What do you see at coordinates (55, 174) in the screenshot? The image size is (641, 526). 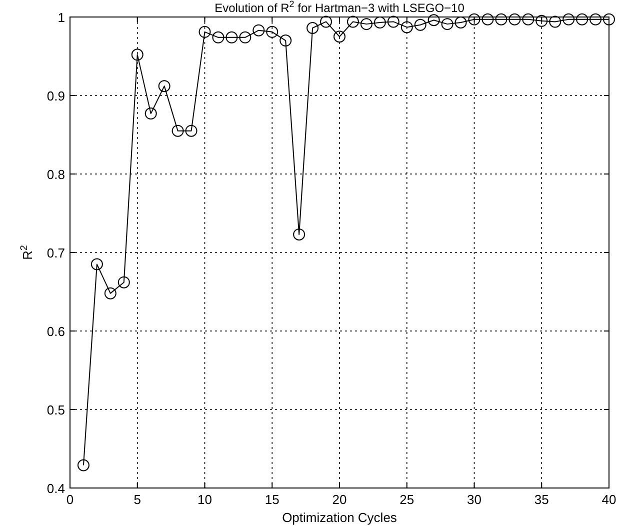 I see `y-tick-label: 0.8` at bounding box center [55, 174].